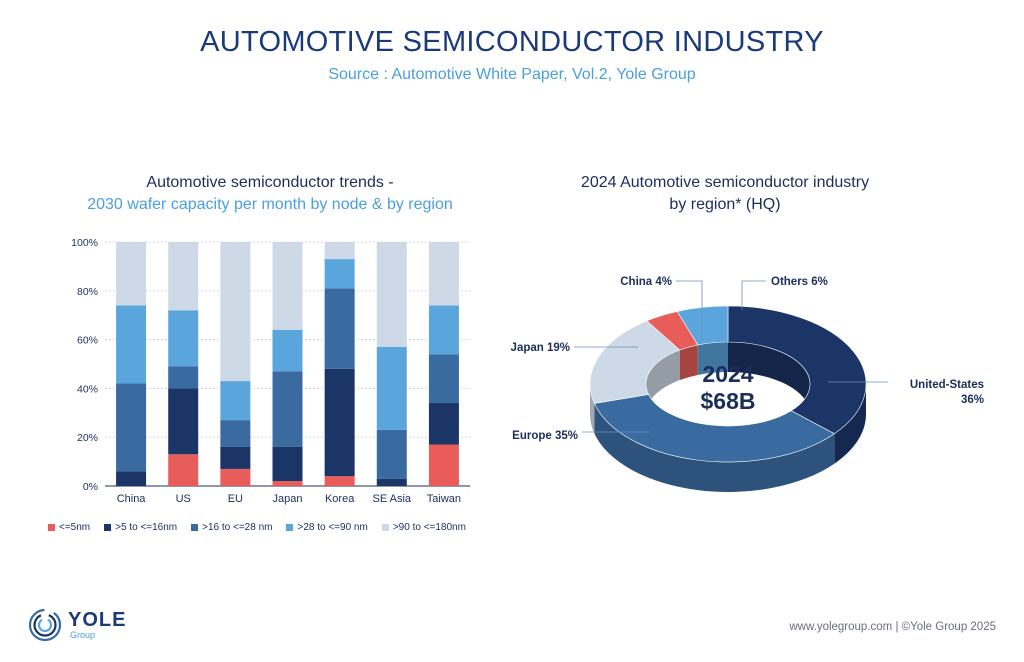 Image resolution: width=1024 pixels, height=662 pixels. What do you see at coordinates (84, 243) in the screenshot?
I see `y-tick-label: 100%` at bounding box center [84, 243].